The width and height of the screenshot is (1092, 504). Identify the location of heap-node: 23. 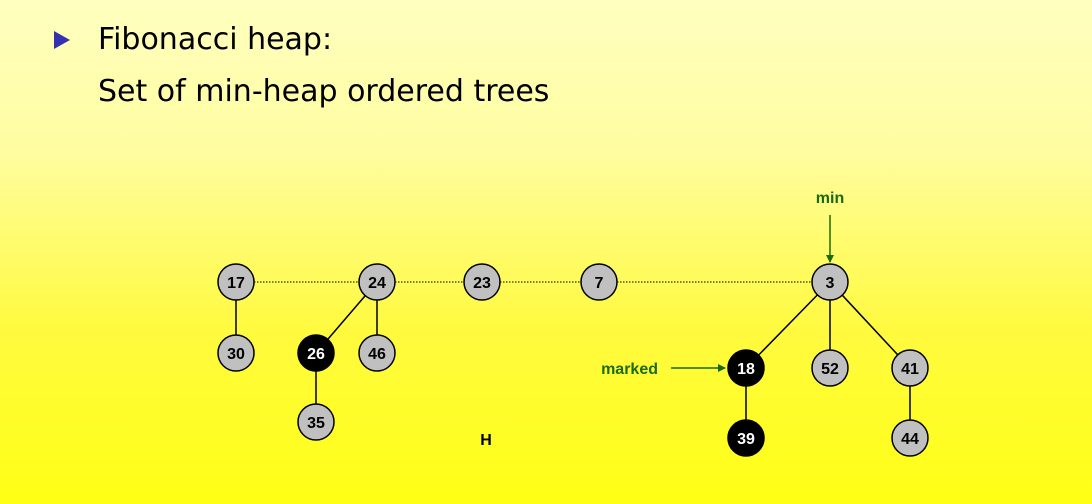
(482, 282).